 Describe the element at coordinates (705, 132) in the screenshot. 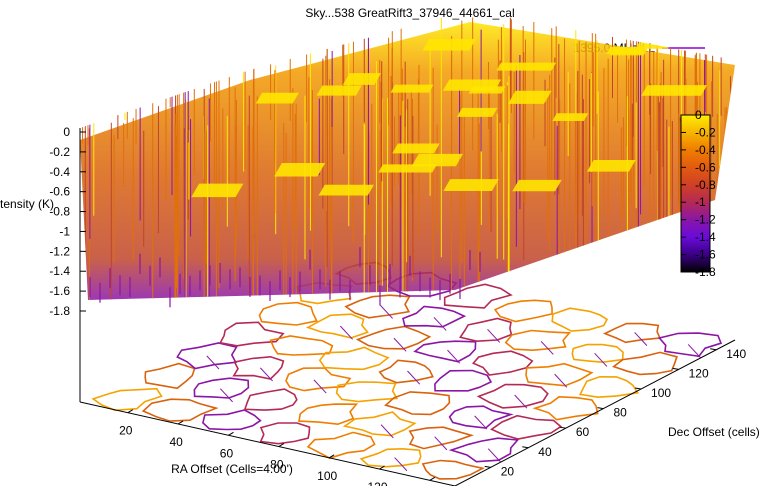

I see `colorbar-tick-label: -0.2` at that location.